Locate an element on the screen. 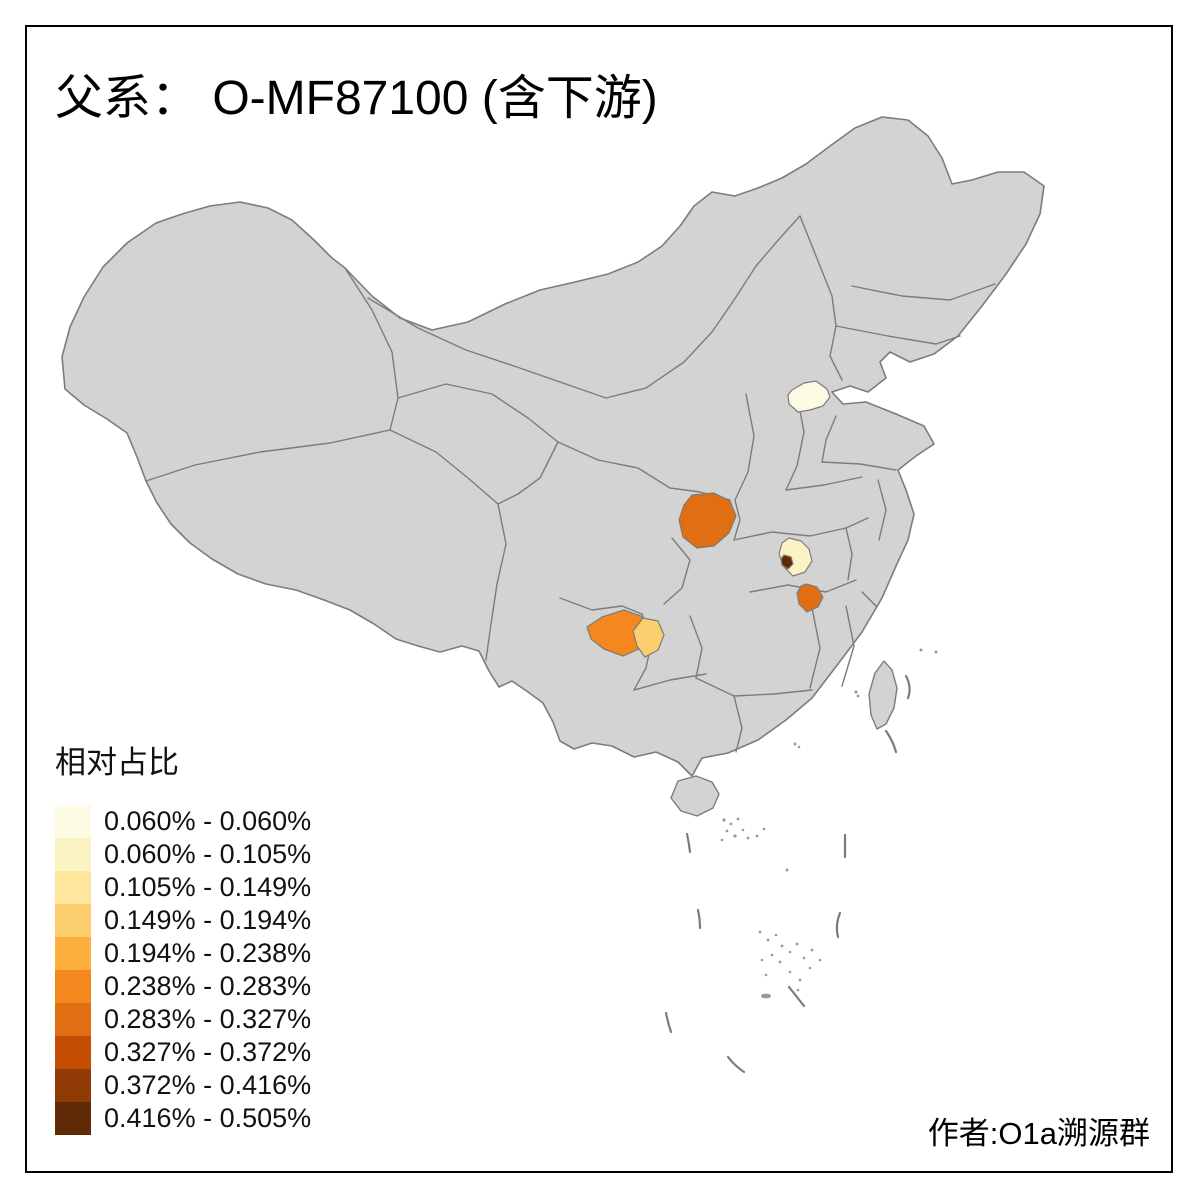 This screenshot has width=1200, height=1200. legend-row: 0.283% - 0.327% is located at coordinates (183, 1019).